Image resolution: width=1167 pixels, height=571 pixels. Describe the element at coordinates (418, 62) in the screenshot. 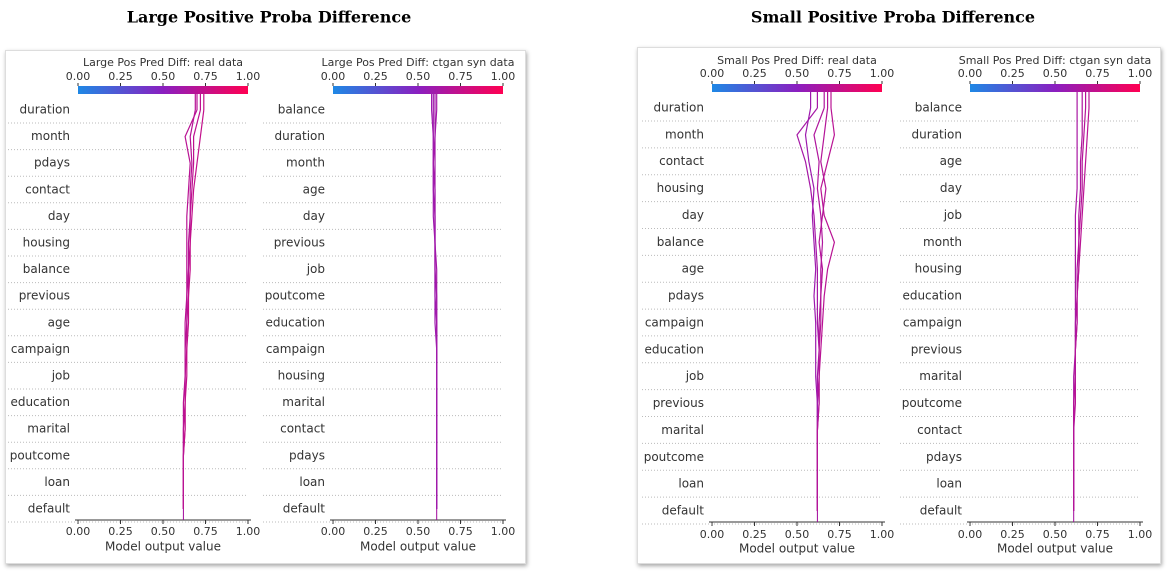

I see `colorbar-title: Large Pos Pred Diff: ctgan syn data` at that location.